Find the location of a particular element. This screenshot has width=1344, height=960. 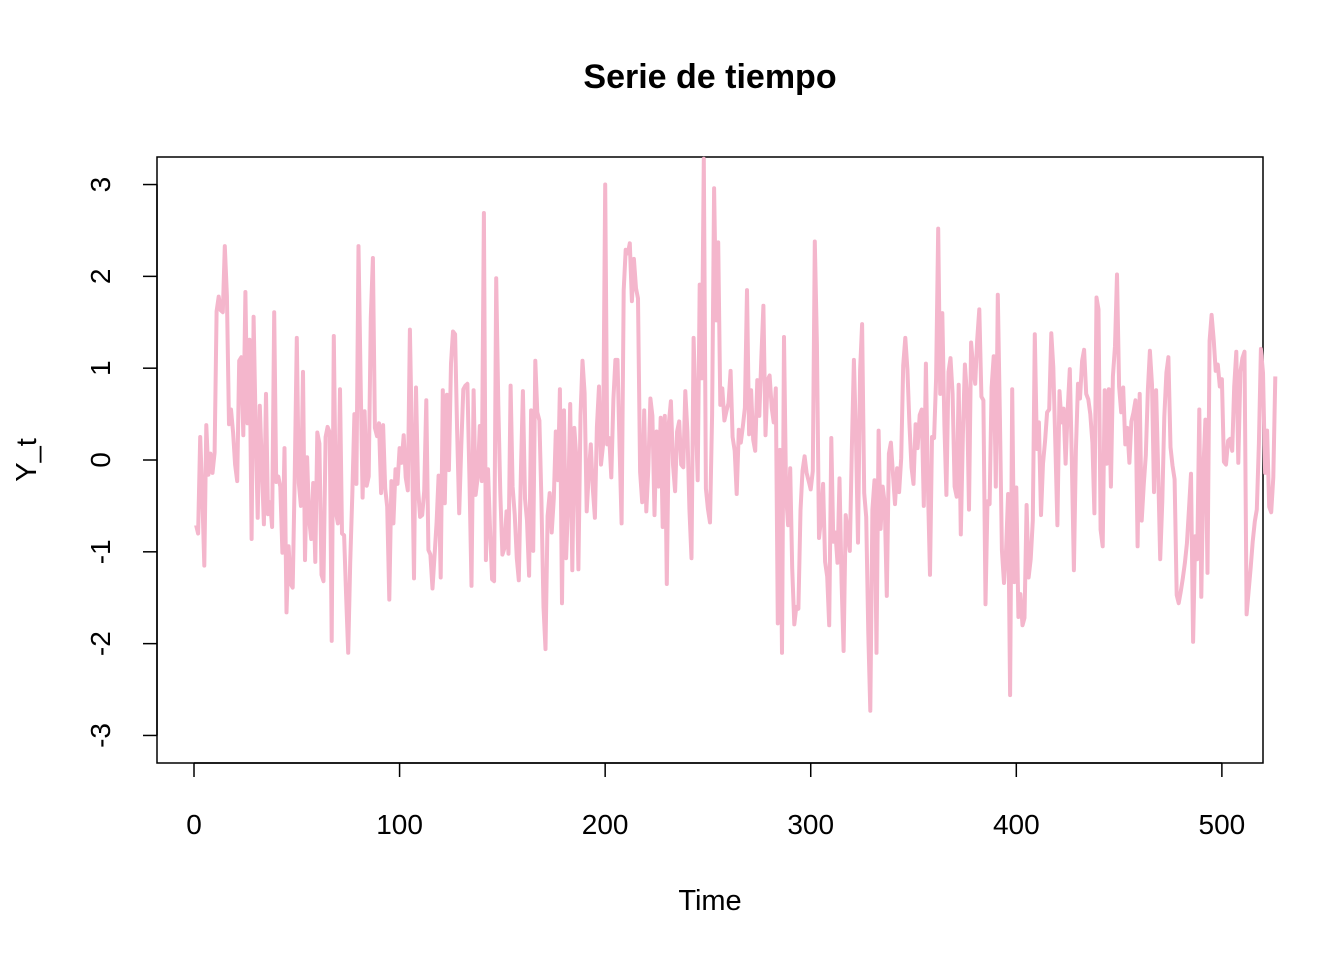

chart-title: Serie de tiempo is located at coordinates (710, 77).